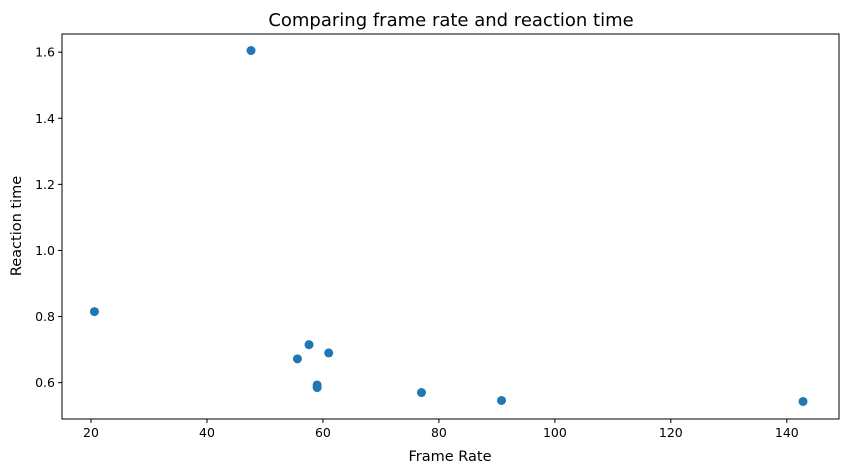 The image size is (847, 473). What do you see at coordinates (17, 226) in the screenshot?
I see `y-axis-label: Reaction time` at bounding box center [17, 226].